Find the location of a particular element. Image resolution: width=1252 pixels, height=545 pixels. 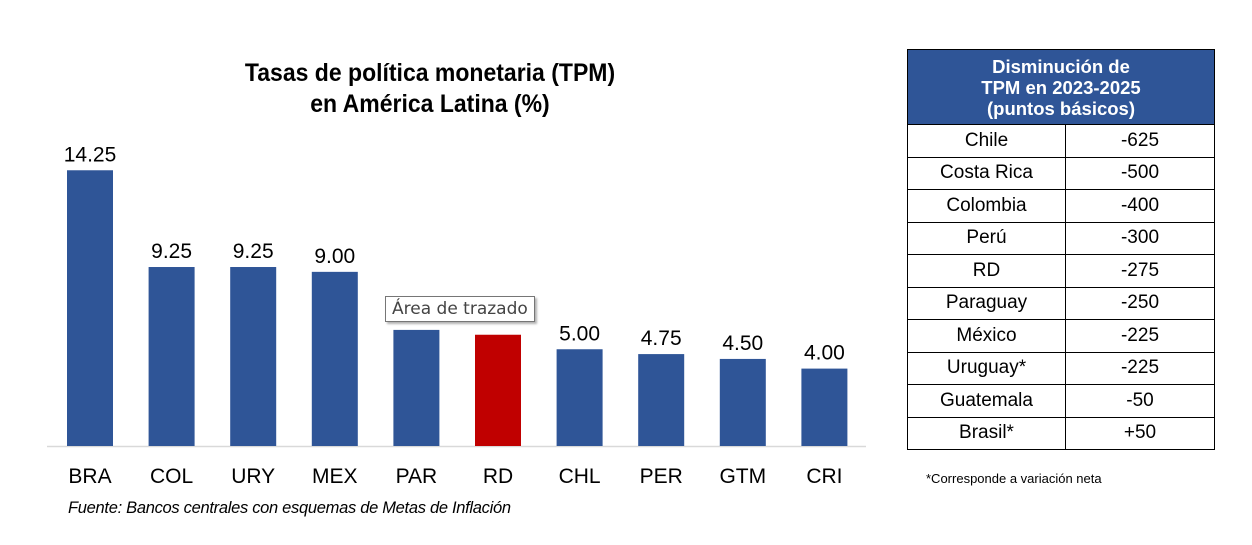

country-cell: Colombia is located at coordinates (986, 206).